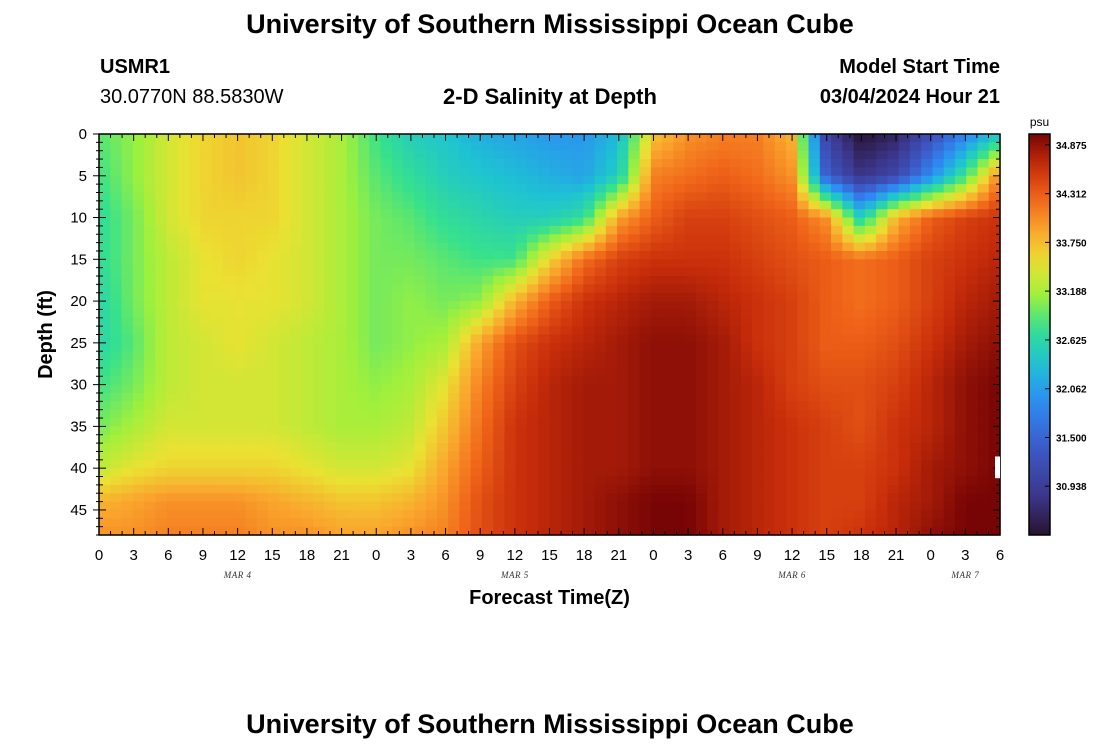 The image size is (1100, 750). What do you see at coordinates (1071, 195) in the screenshot?
I see `colorbar-tick-label: 34.312` at bounding box center [1071, 195].